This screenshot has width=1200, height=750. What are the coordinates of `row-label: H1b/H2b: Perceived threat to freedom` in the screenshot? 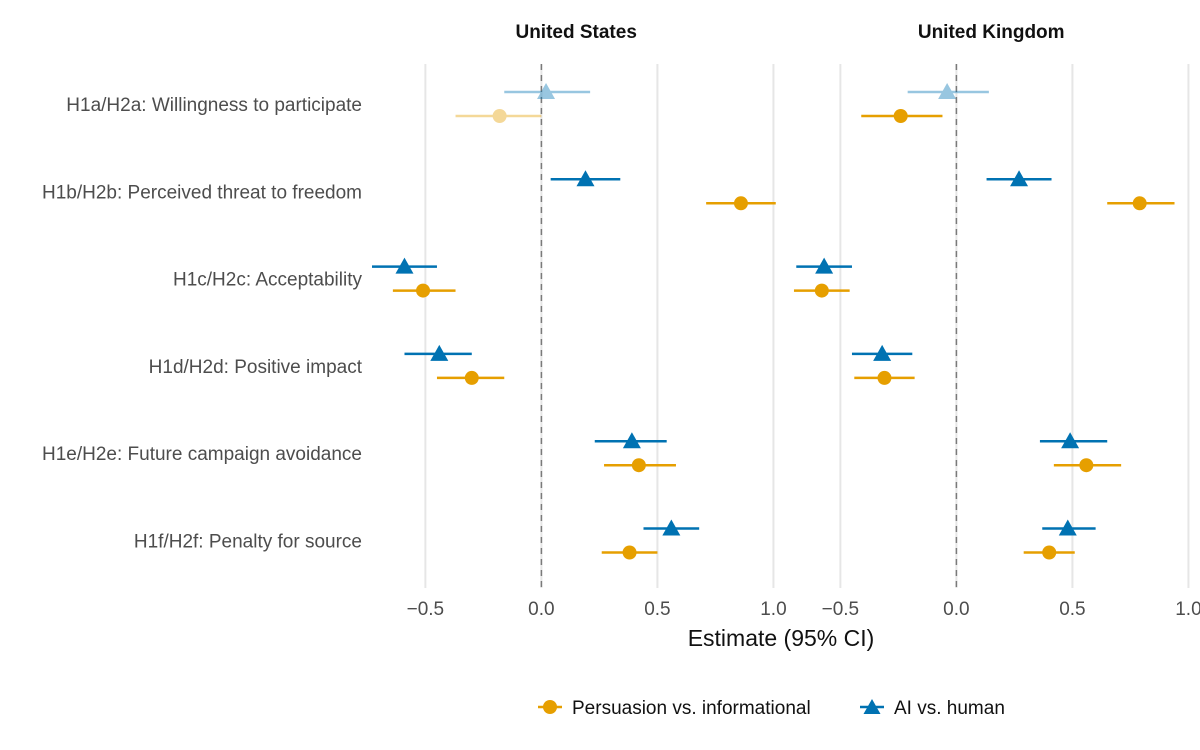 It's located at (202, 192).